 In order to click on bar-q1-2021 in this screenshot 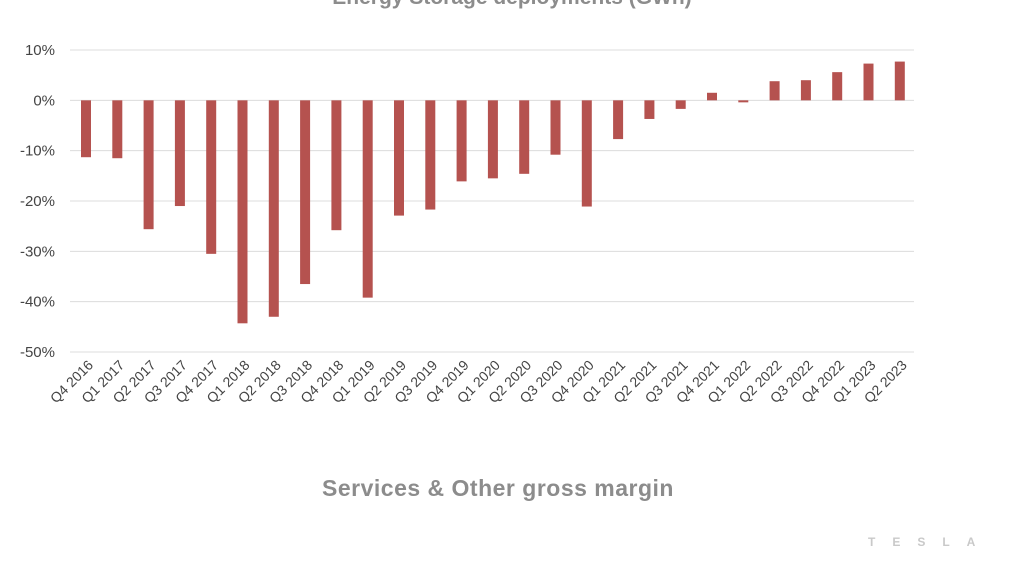, I will do `click(618, 120)`.